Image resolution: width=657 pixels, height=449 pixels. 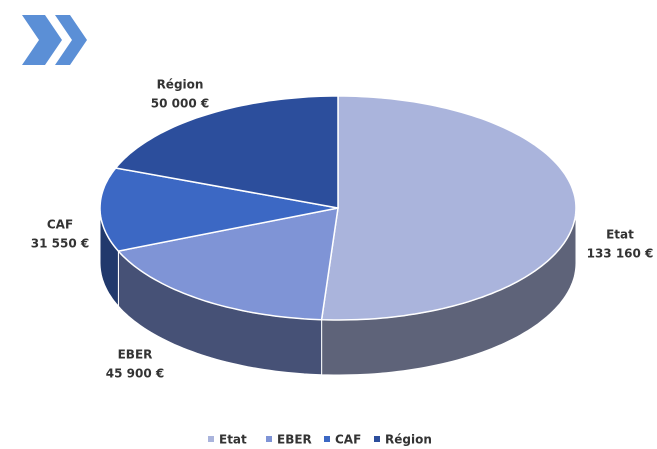 What do you see at coordinates (233, 440) in the screenshot?
I see `legend-label: Etat` at bounding box center [233, 440].